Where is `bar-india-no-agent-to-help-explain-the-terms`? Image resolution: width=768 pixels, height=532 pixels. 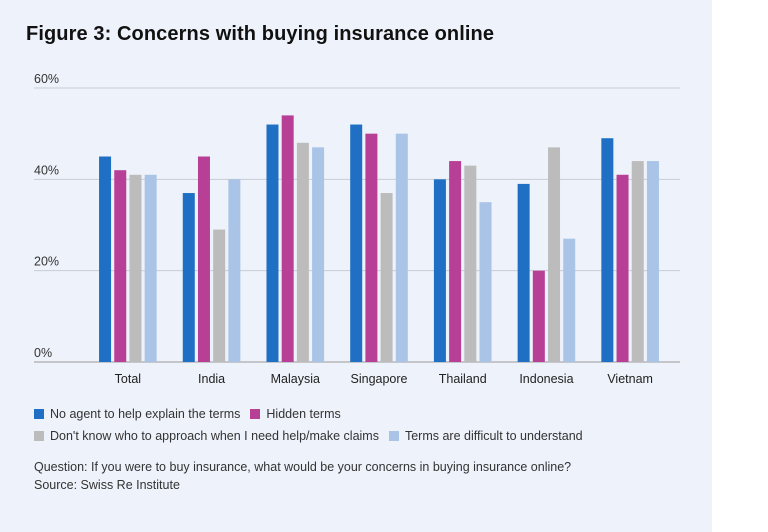 bar-india-no-agent-to-help-explain-the-terms is located at coordinates (188, 277).